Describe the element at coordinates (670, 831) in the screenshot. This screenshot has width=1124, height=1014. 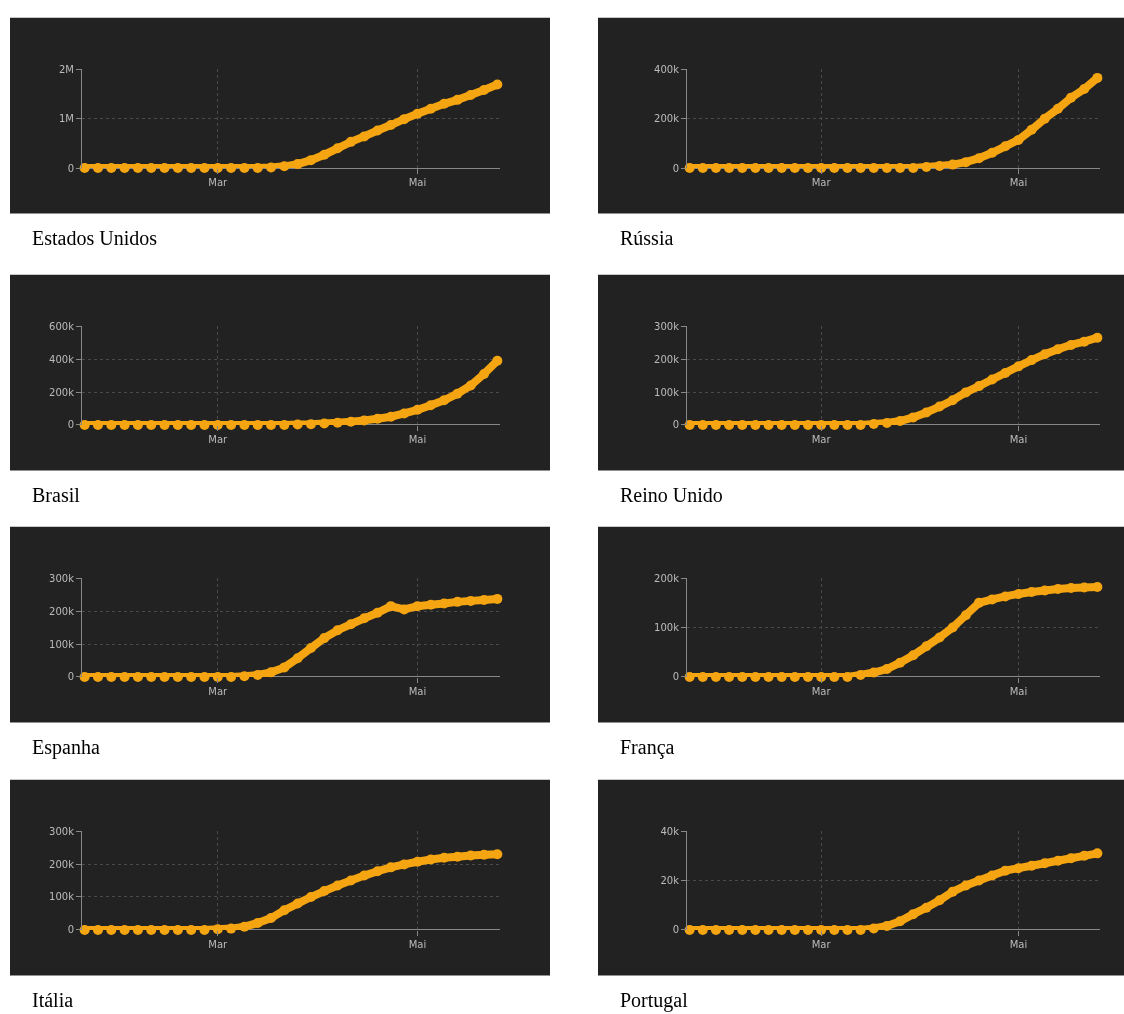
I see `y-tick-label: 40k` at that location.